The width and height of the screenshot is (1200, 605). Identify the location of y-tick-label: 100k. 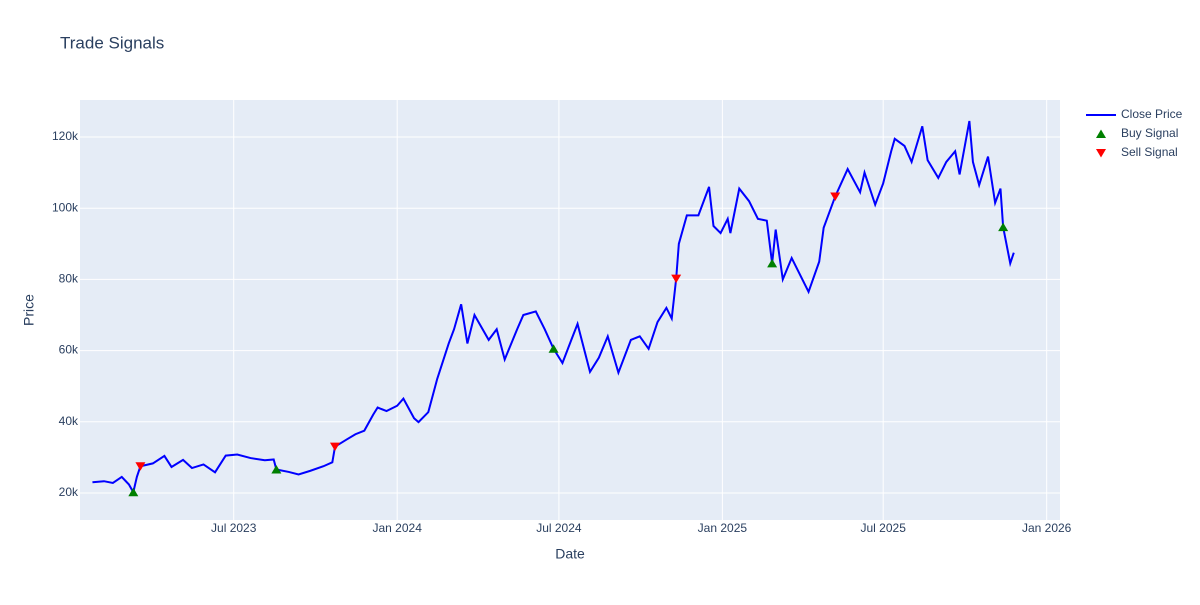
(65, 207).